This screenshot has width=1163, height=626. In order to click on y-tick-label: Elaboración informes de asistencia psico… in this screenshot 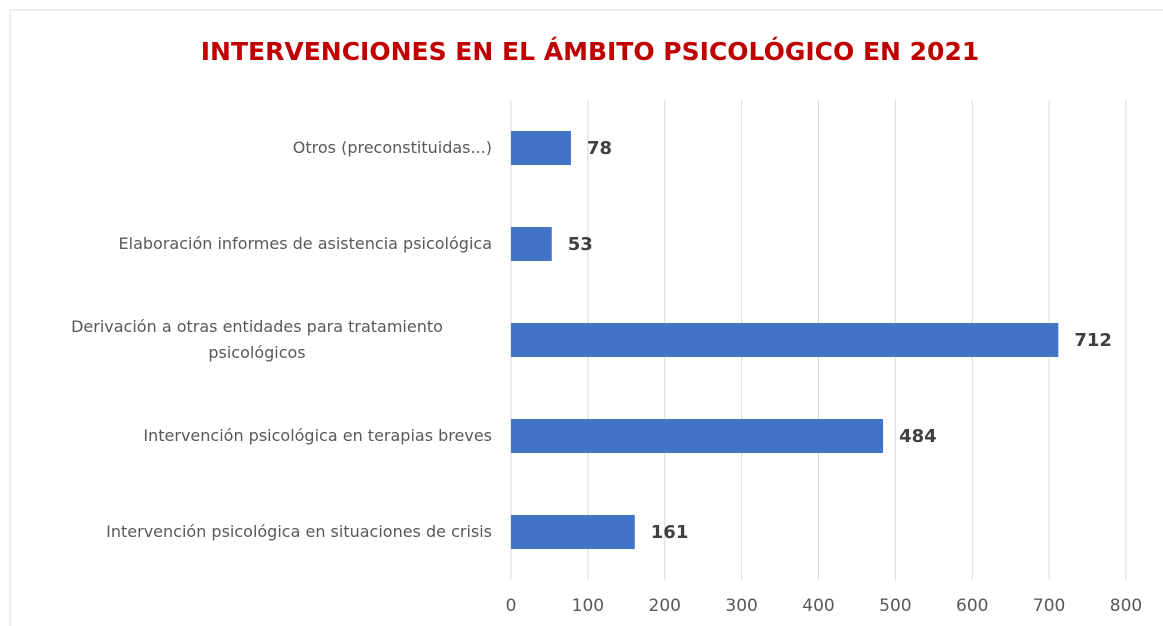, I will do `click(305, 243)`.